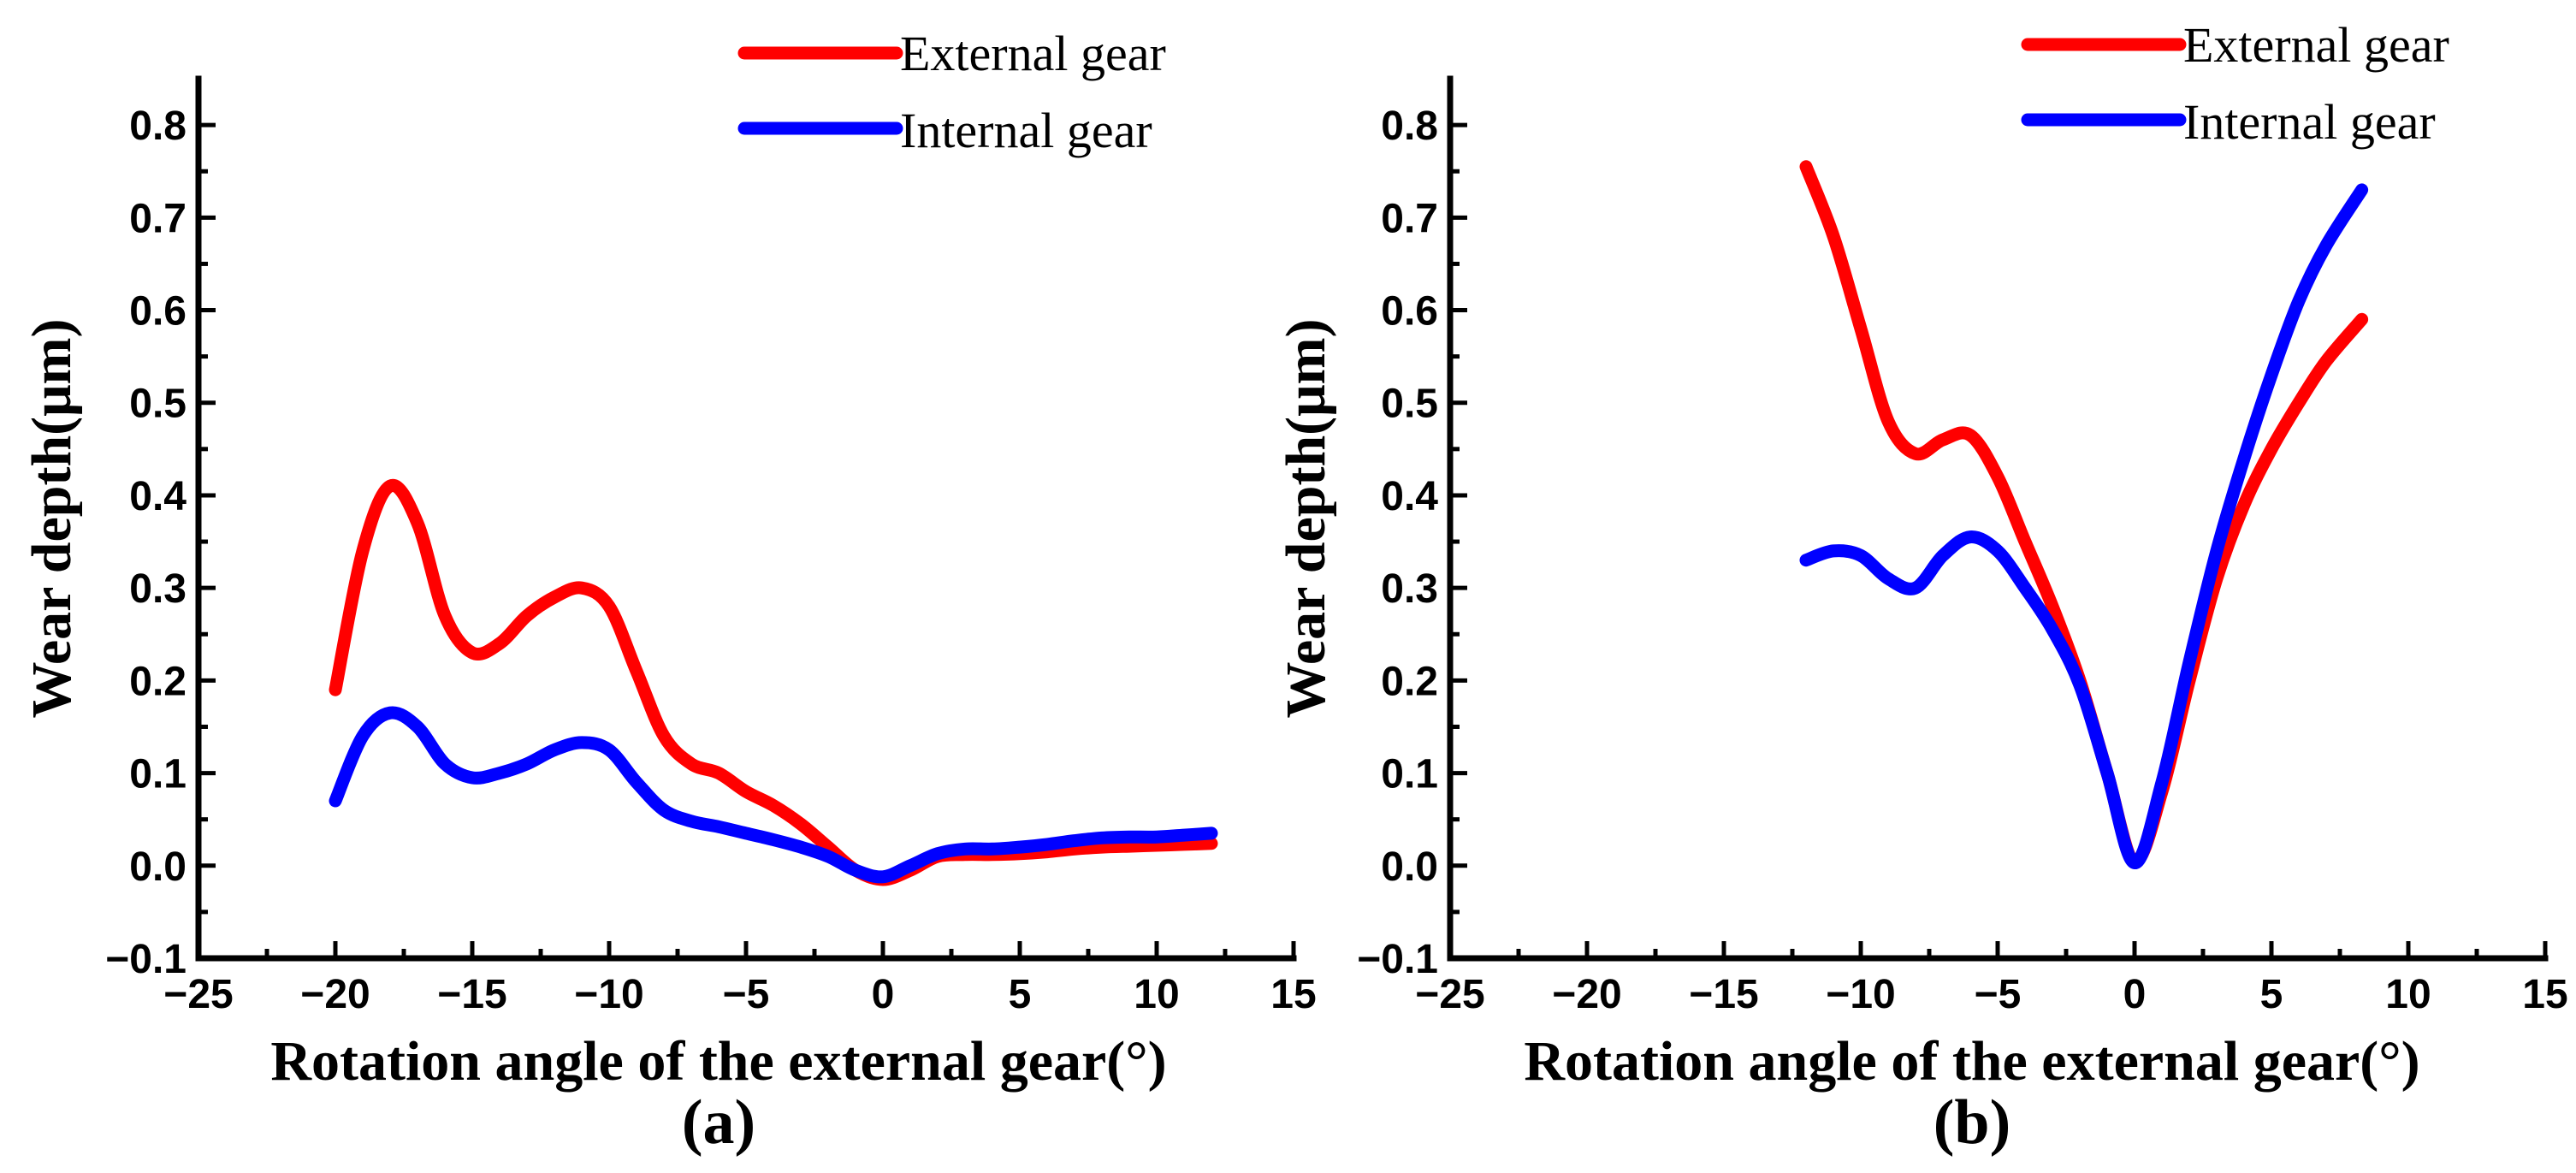  Describe the element at coordinates (1971, 1122) in the screenshot. I see `panel-label-b: (b)` at that location.